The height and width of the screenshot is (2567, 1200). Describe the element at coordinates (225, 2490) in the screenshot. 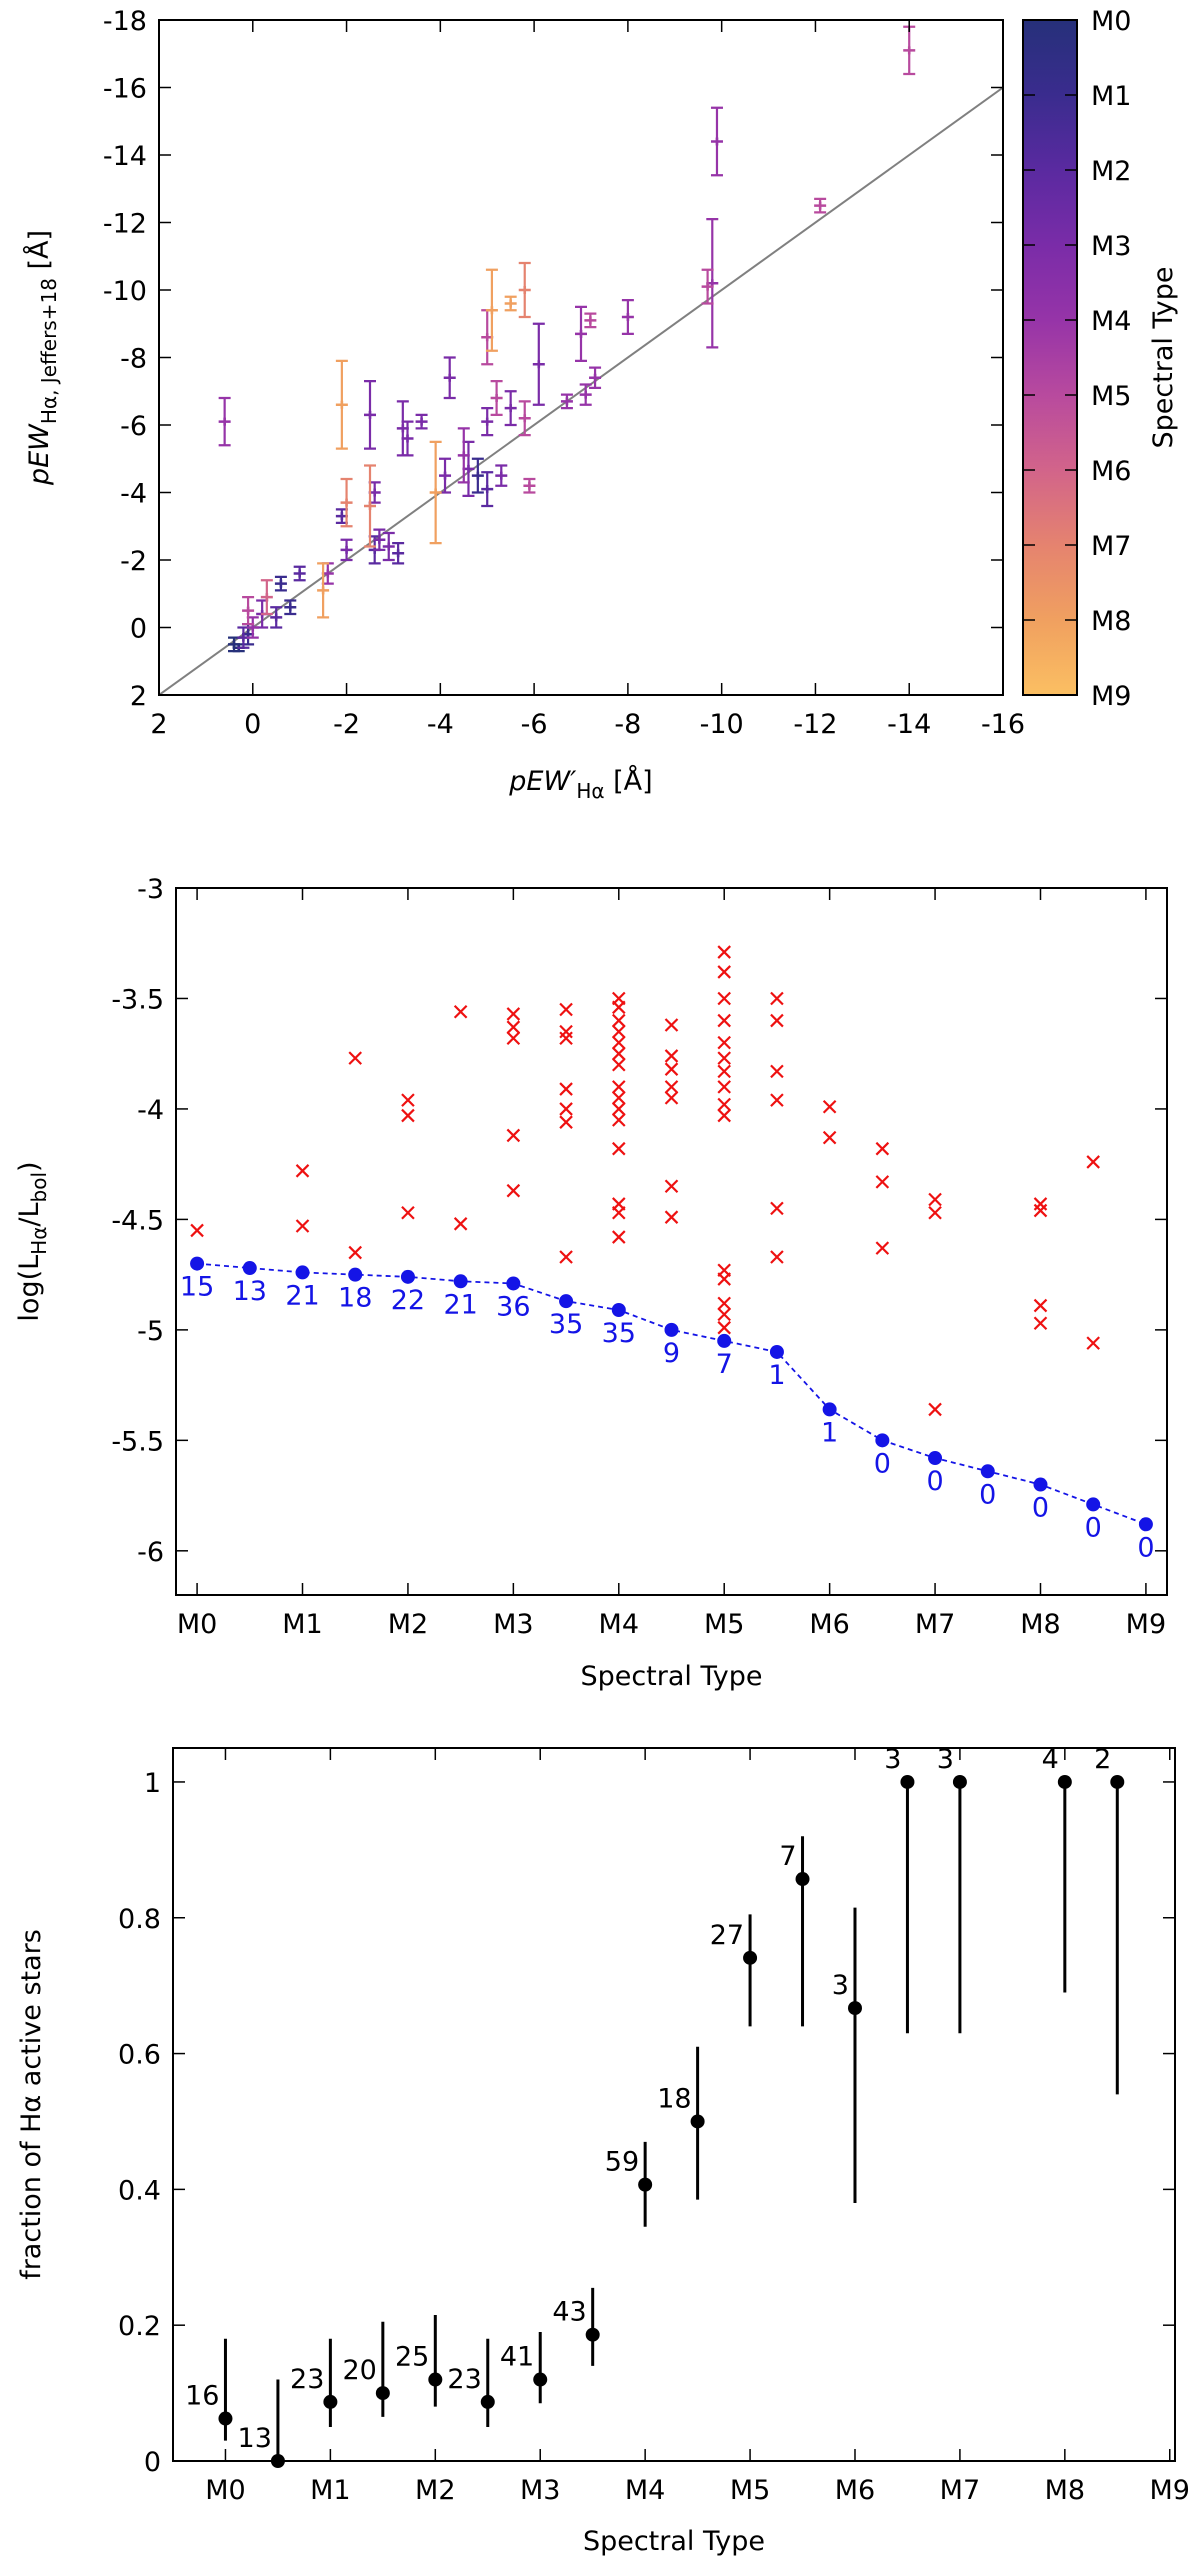

I see `x-tick-label: M0` at that location.